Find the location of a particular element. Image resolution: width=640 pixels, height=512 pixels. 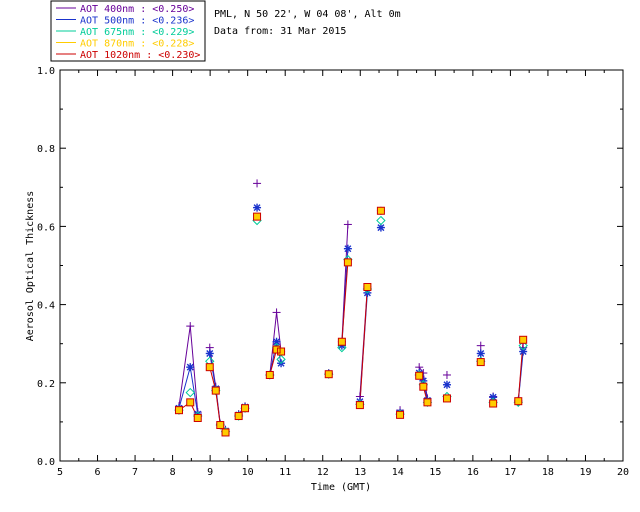

legend-entry: AOT 1020nm : <0.230> is located at coordinates (140, 55).